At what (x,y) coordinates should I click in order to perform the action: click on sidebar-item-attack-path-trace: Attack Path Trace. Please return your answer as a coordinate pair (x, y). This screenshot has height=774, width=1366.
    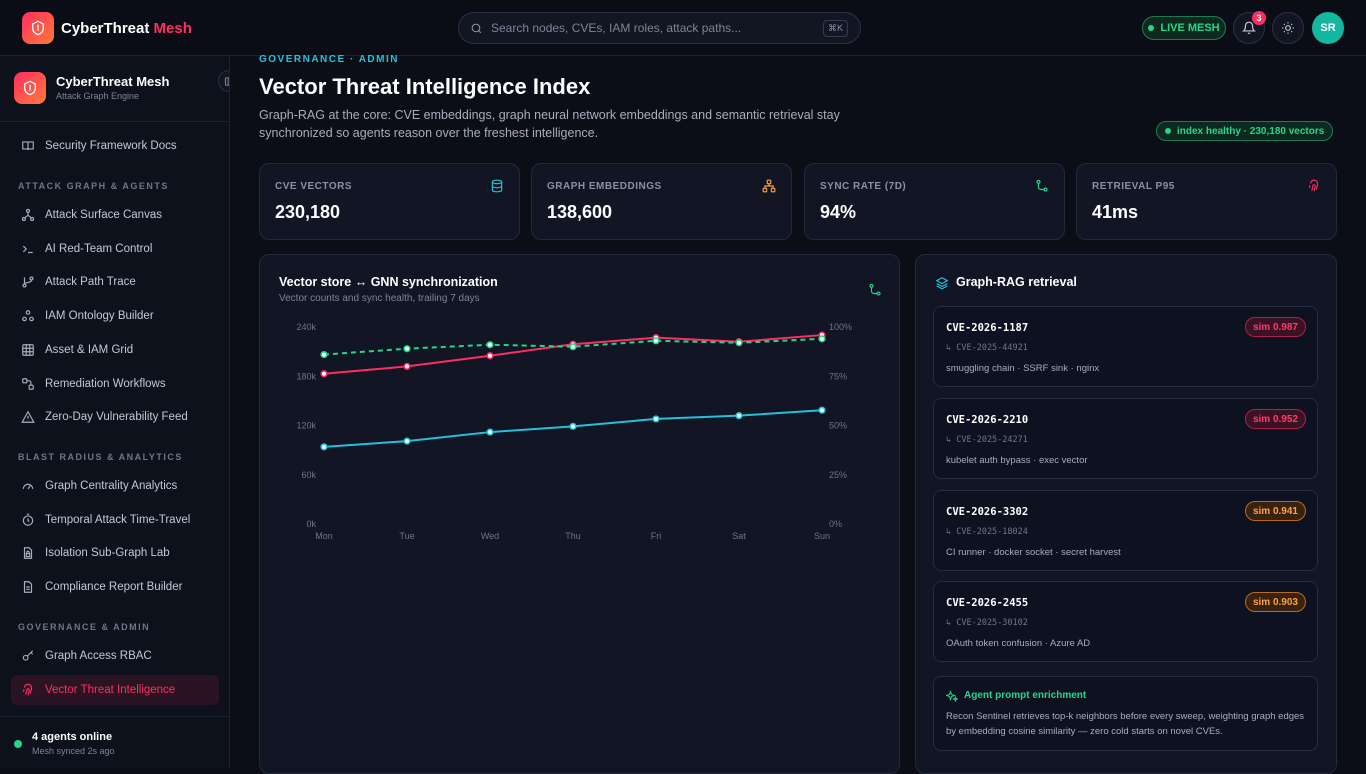
    Looking at the image, I should click on (115, 282).